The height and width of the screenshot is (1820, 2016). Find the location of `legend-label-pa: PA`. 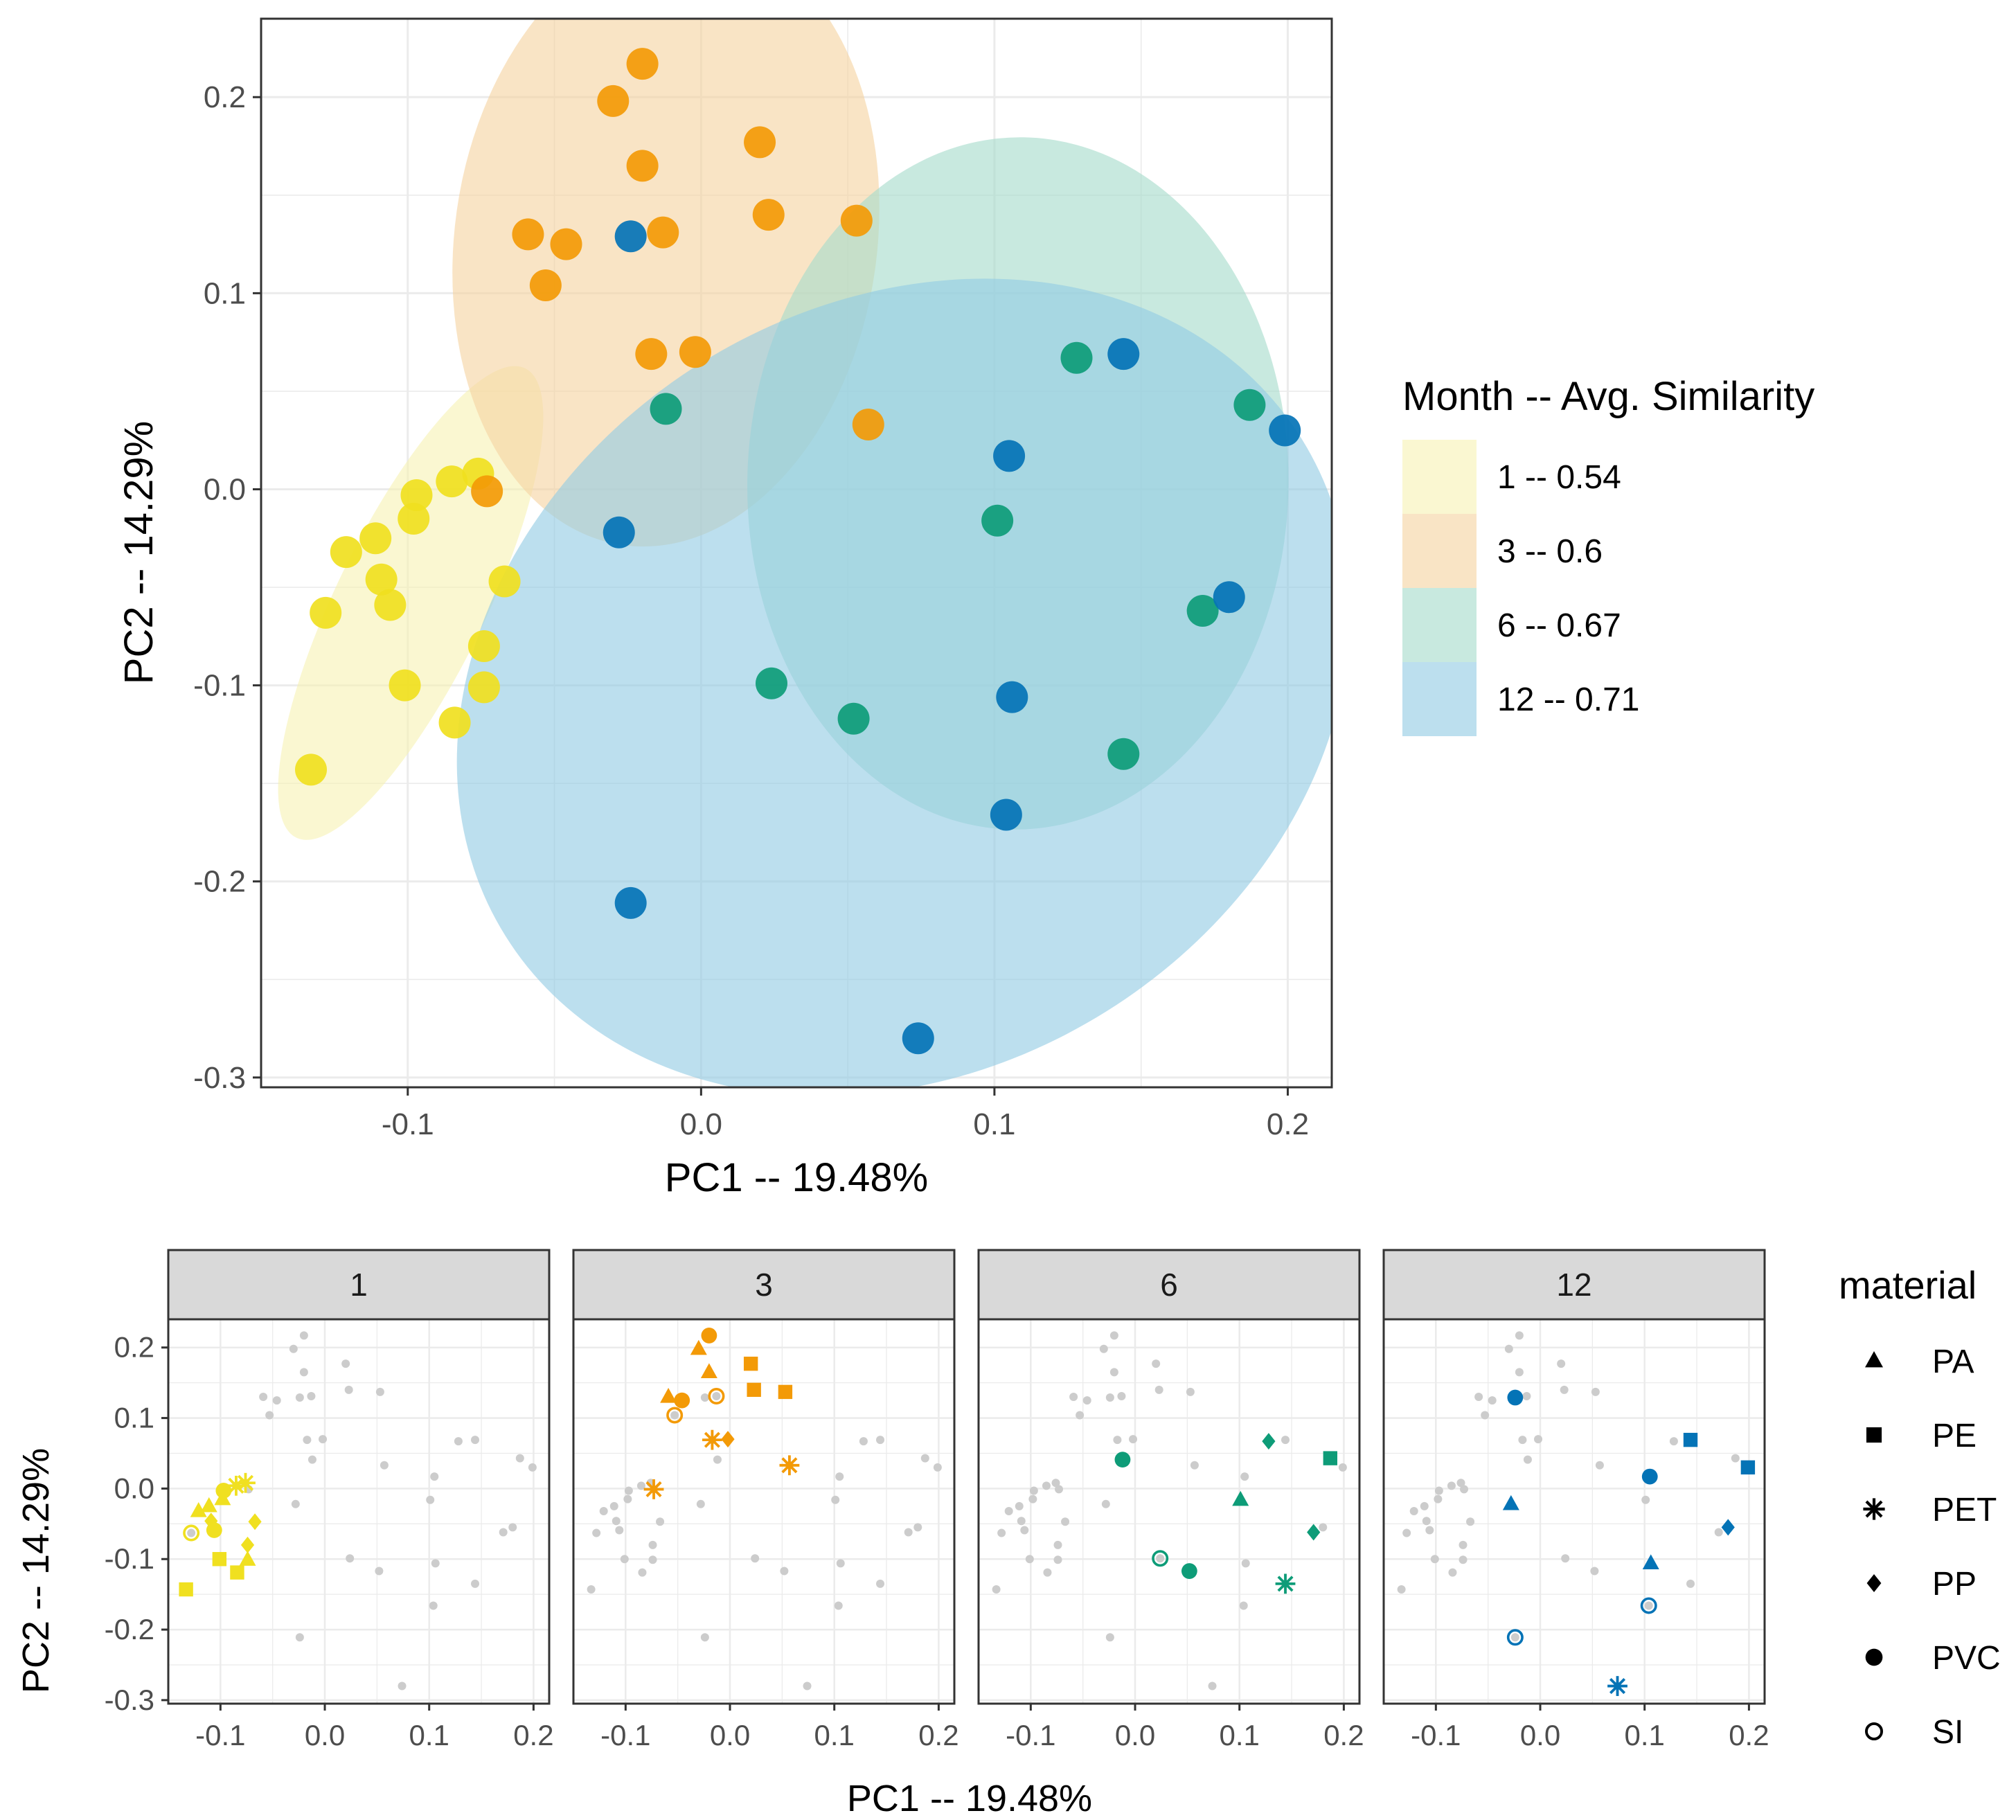

legend-label-pa: PA is located at coordinates (1953, 1362).